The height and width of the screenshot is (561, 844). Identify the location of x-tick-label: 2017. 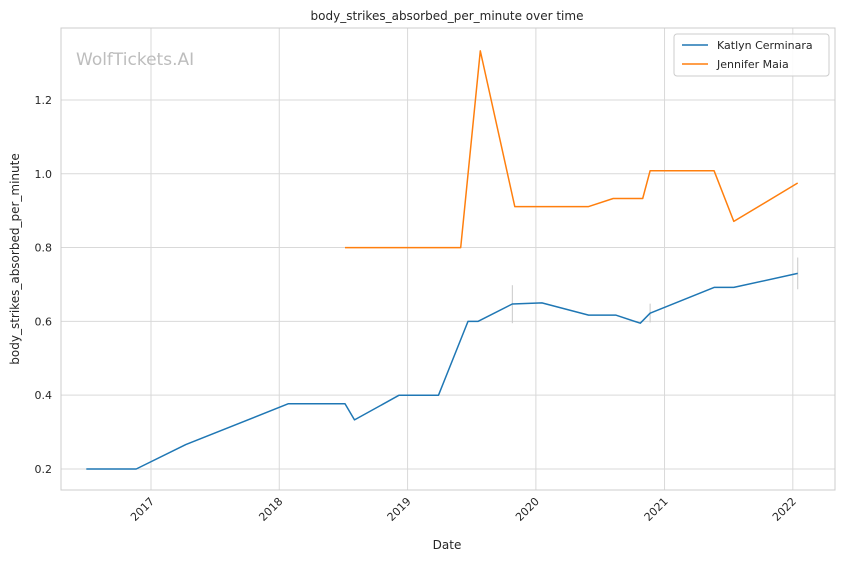
(142, 509).